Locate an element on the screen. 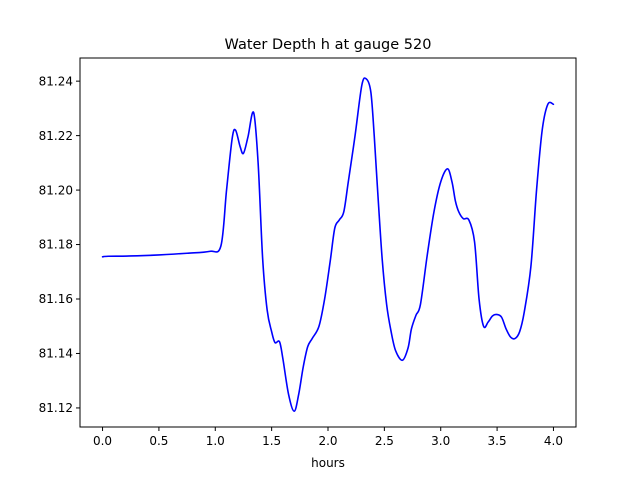  x-tick-label: 0.0 is located at coordinates (102, 441).